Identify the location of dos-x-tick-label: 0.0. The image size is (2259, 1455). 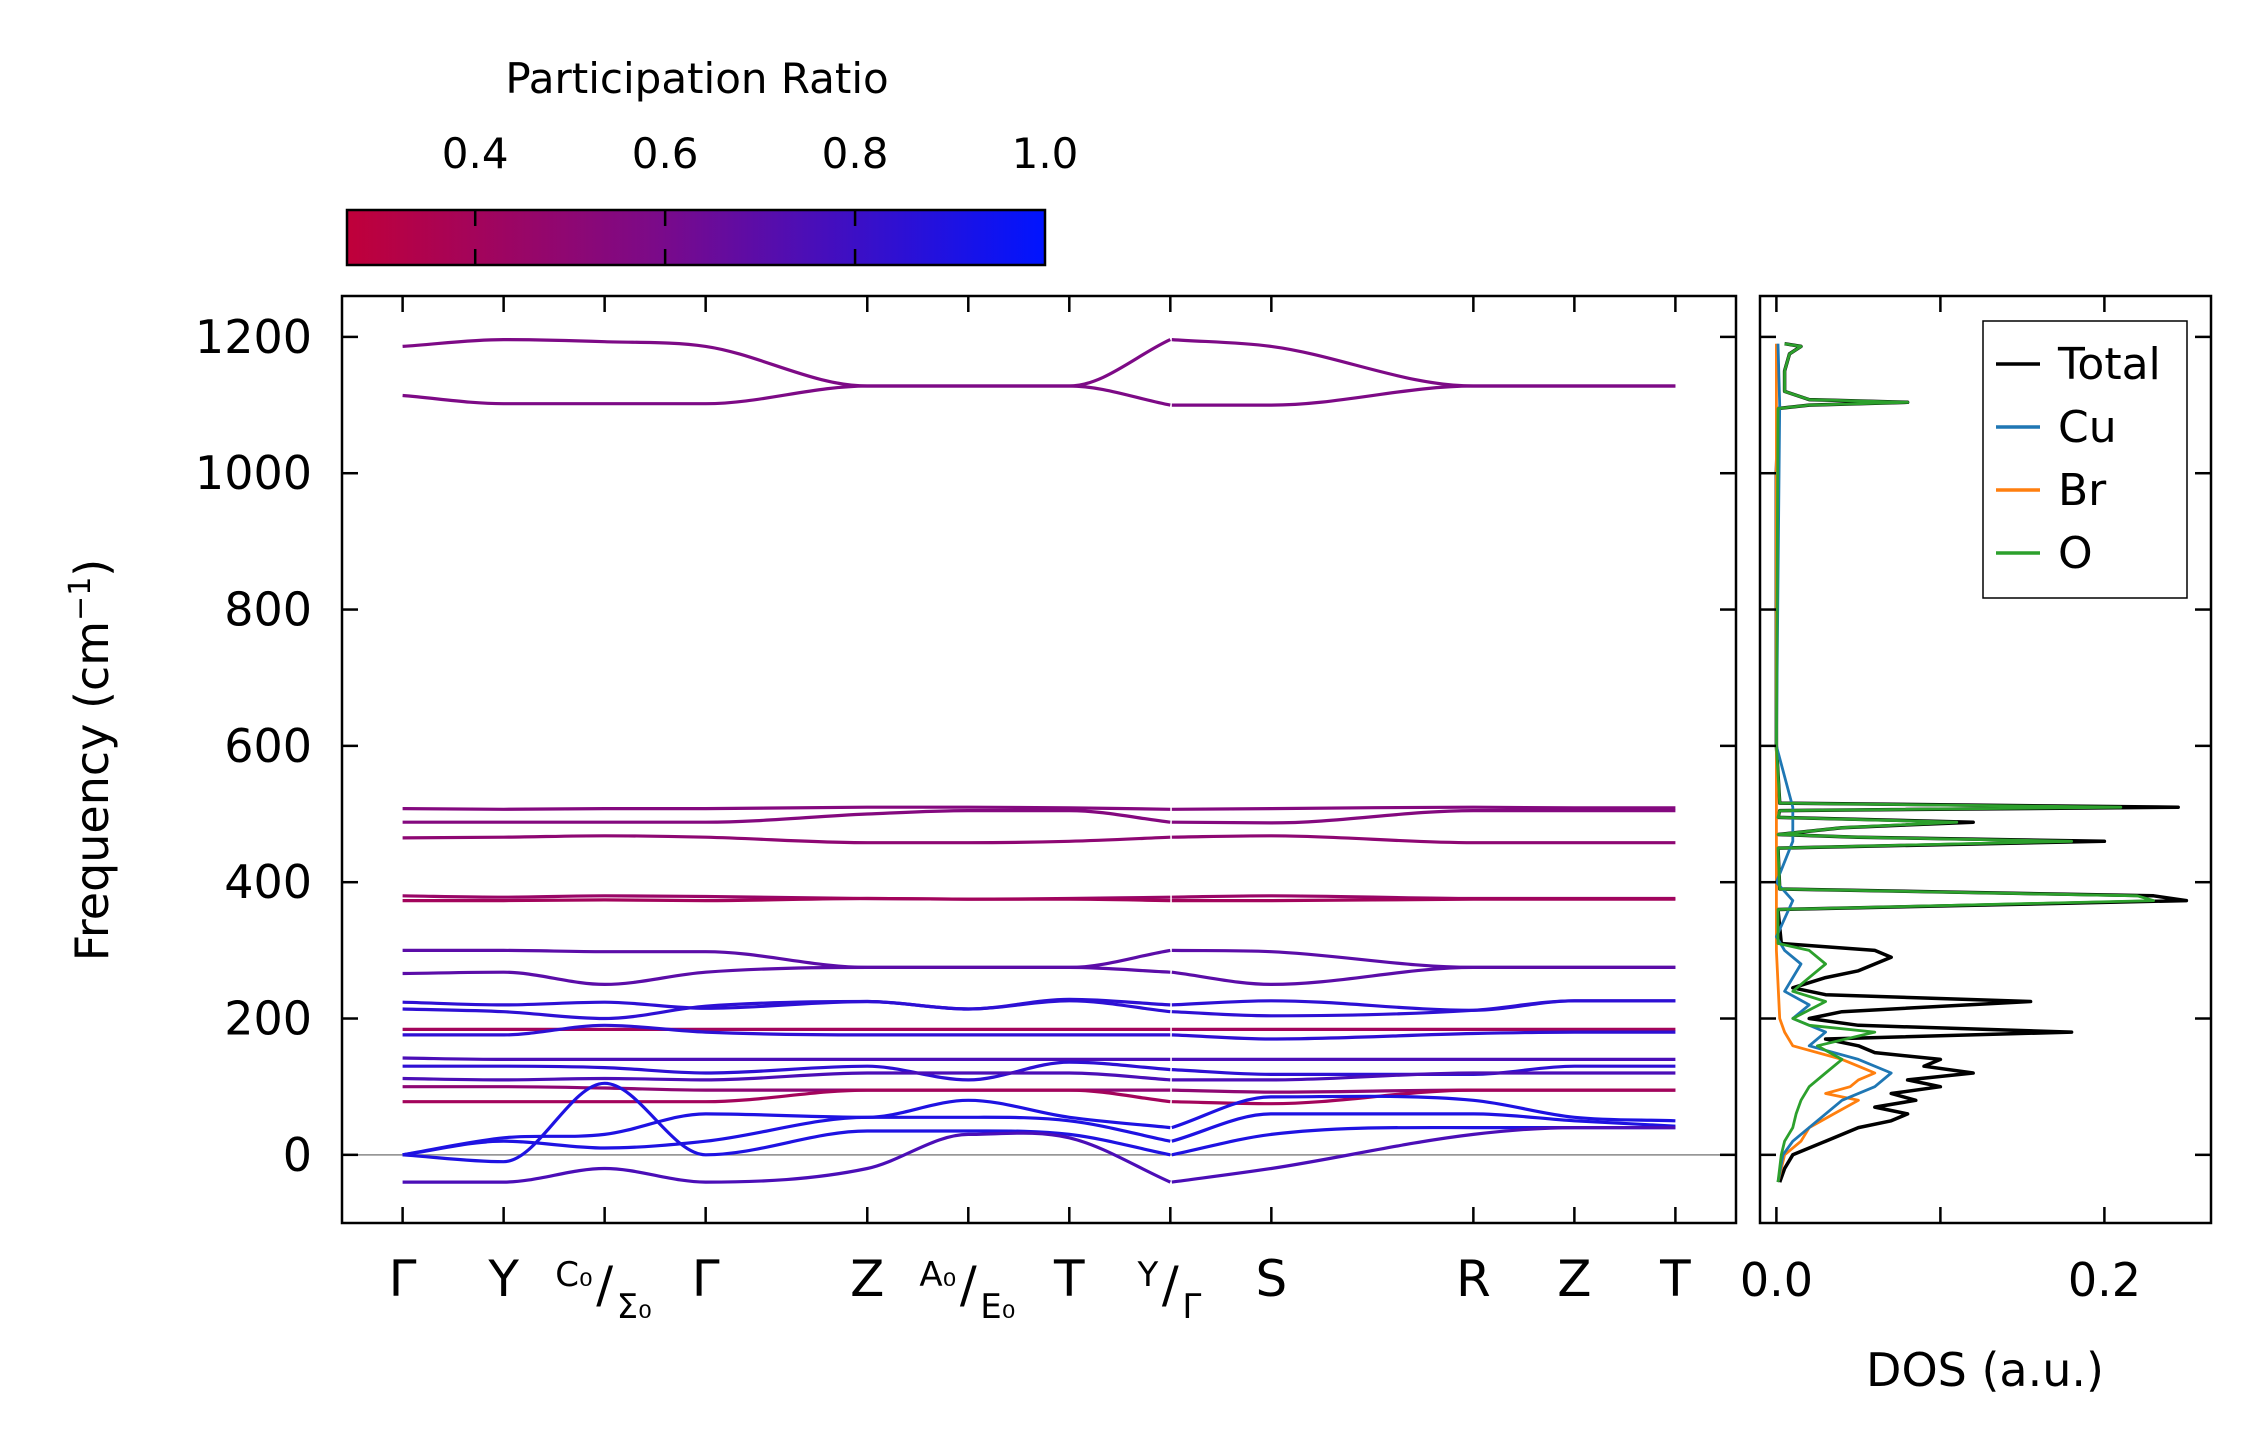
(1776, 1280).